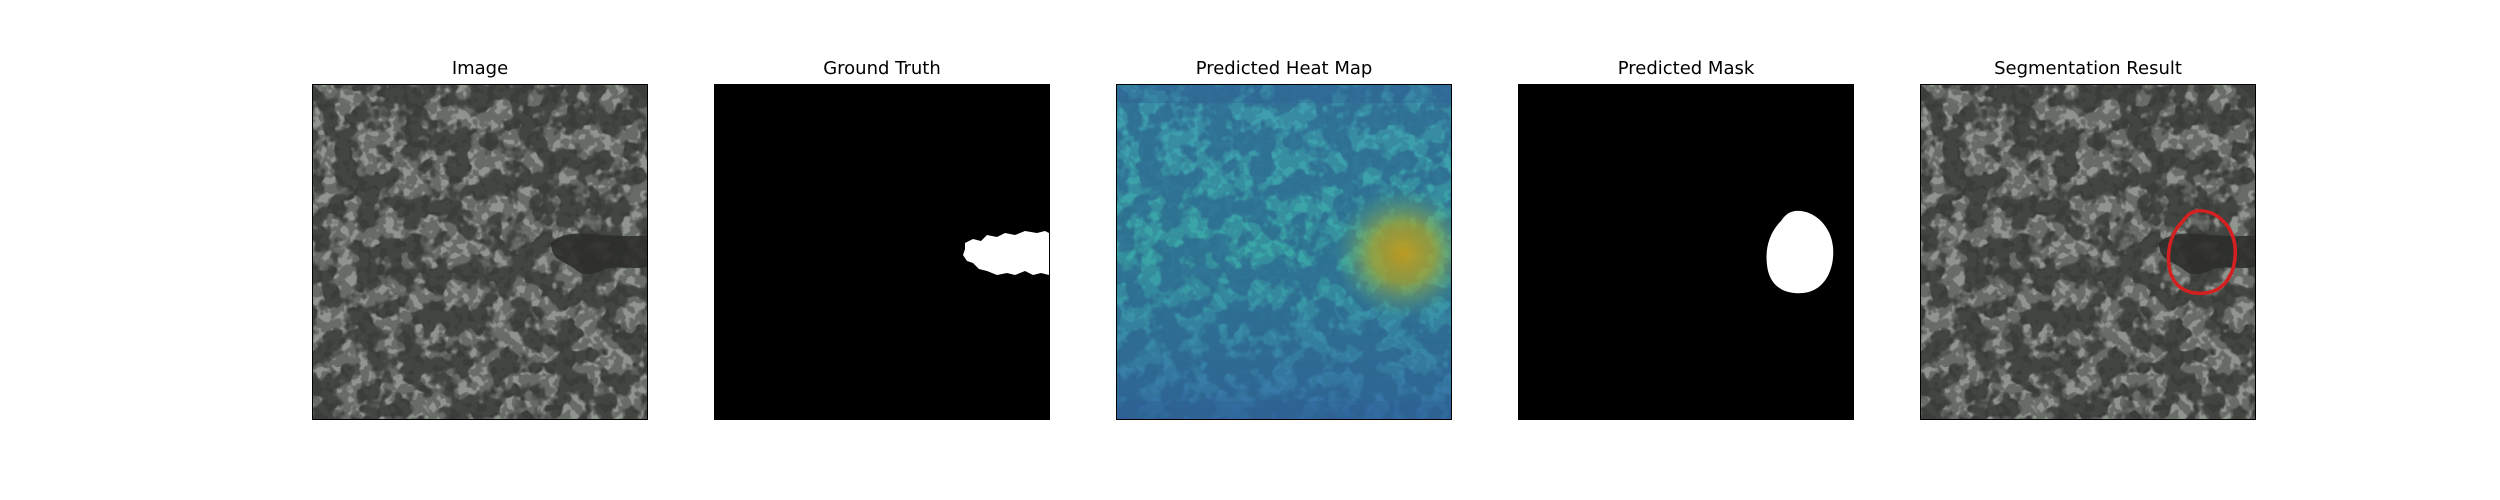 The width and height of the screenshot is (2500, 500). What do you see at coordinates (2201, 252) in the screenshot?
I see `segmentation-outline` at bounding box center [2201, 252].